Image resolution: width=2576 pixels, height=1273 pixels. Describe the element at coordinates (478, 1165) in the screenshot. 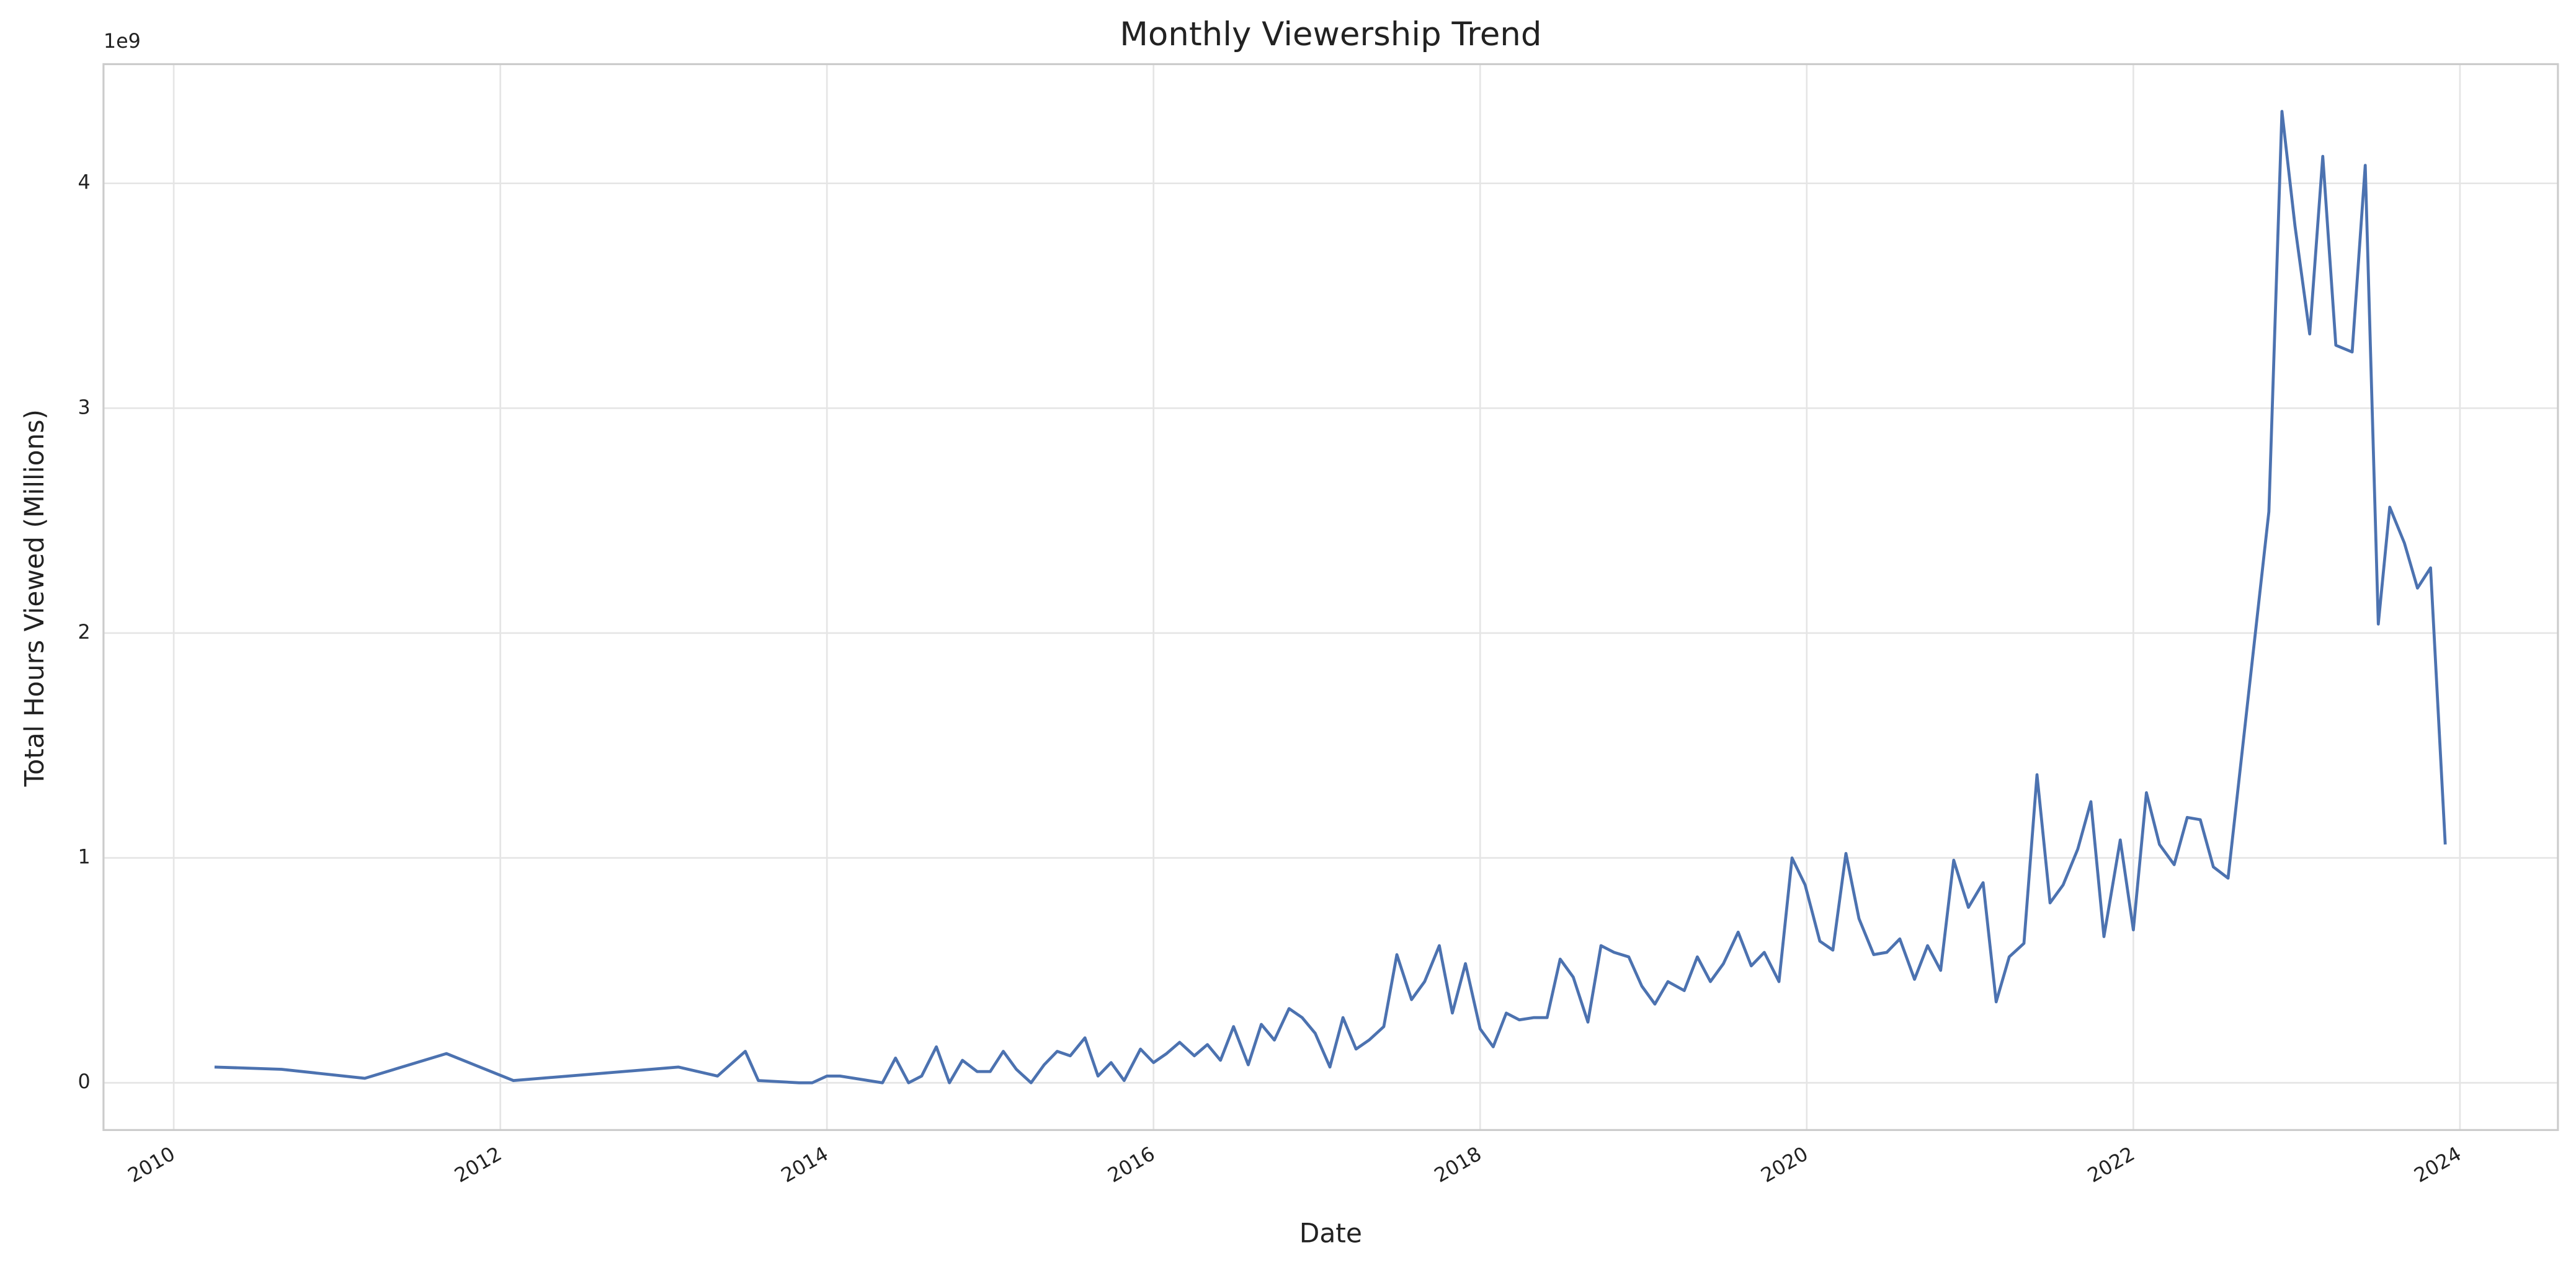

I see `x-tick-label: 2012` at that location.